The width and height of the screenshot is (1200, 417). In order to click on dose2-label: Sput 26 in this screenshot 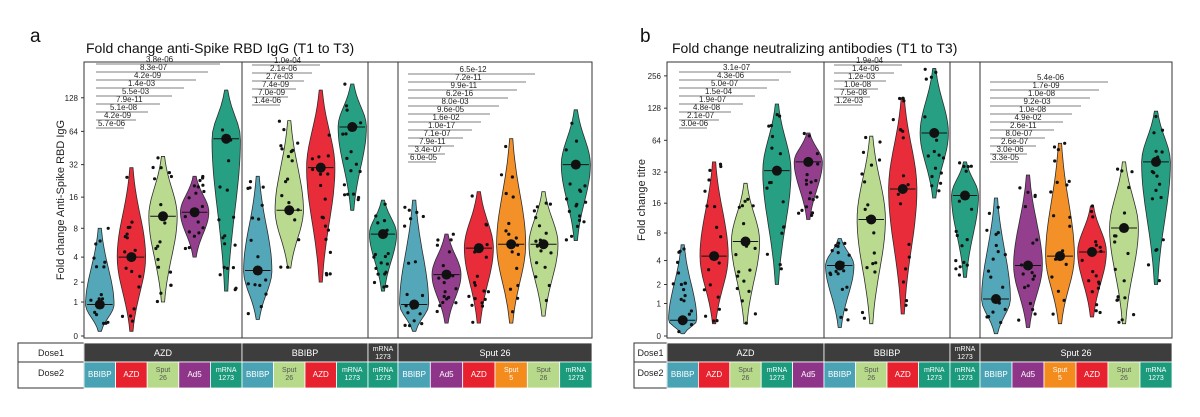, I will do `click(745, 374)`.